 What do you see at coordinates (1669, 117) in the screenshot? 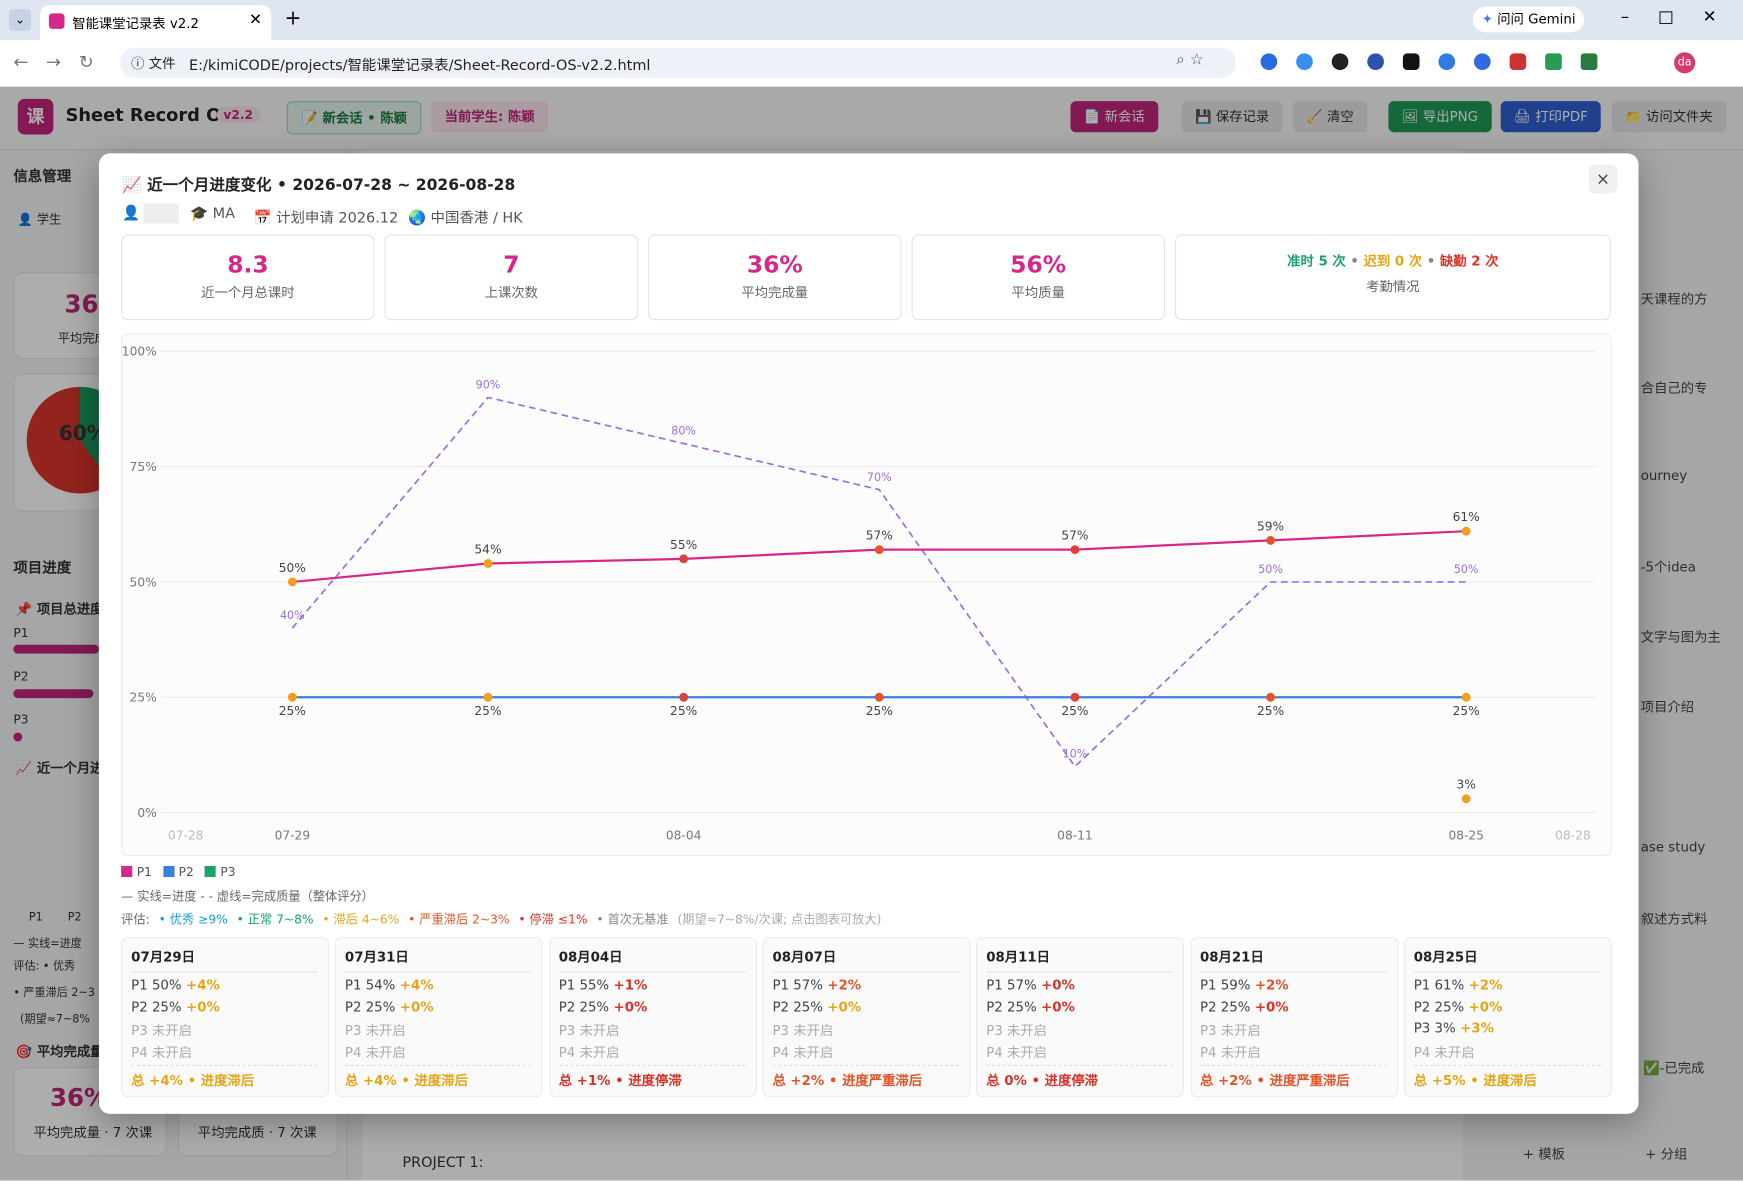
I see `toolbar-button: 📁 访问文件夹` at bounding box center [1669, 117].